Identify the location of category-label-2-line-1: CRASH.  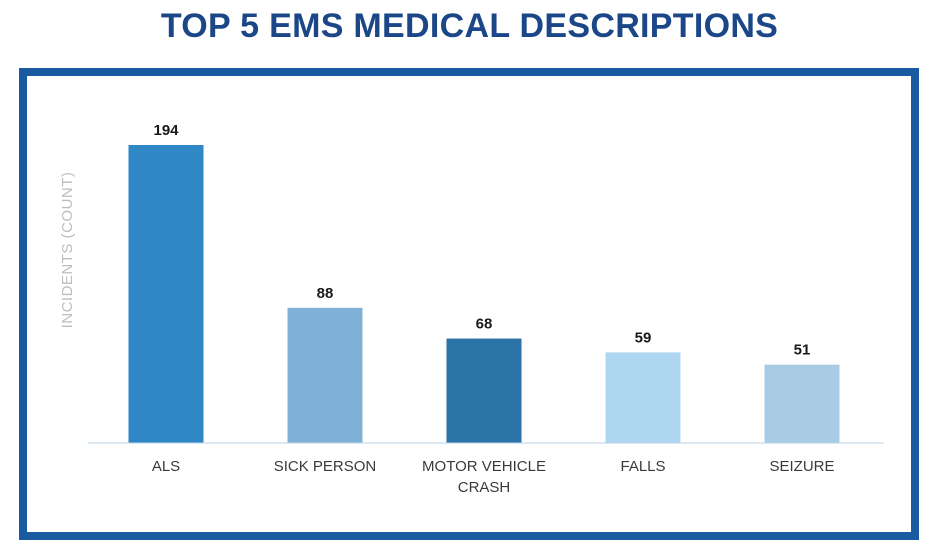
(484, 487).